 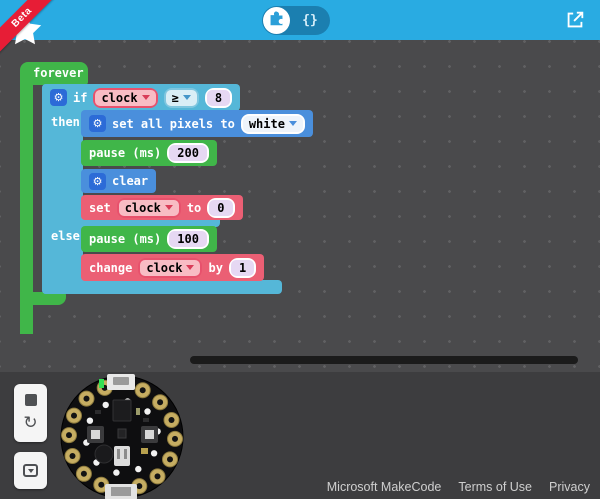 I want to click on if-block: ⚙ if clock ≥ 8, so click(x=141, y=97).